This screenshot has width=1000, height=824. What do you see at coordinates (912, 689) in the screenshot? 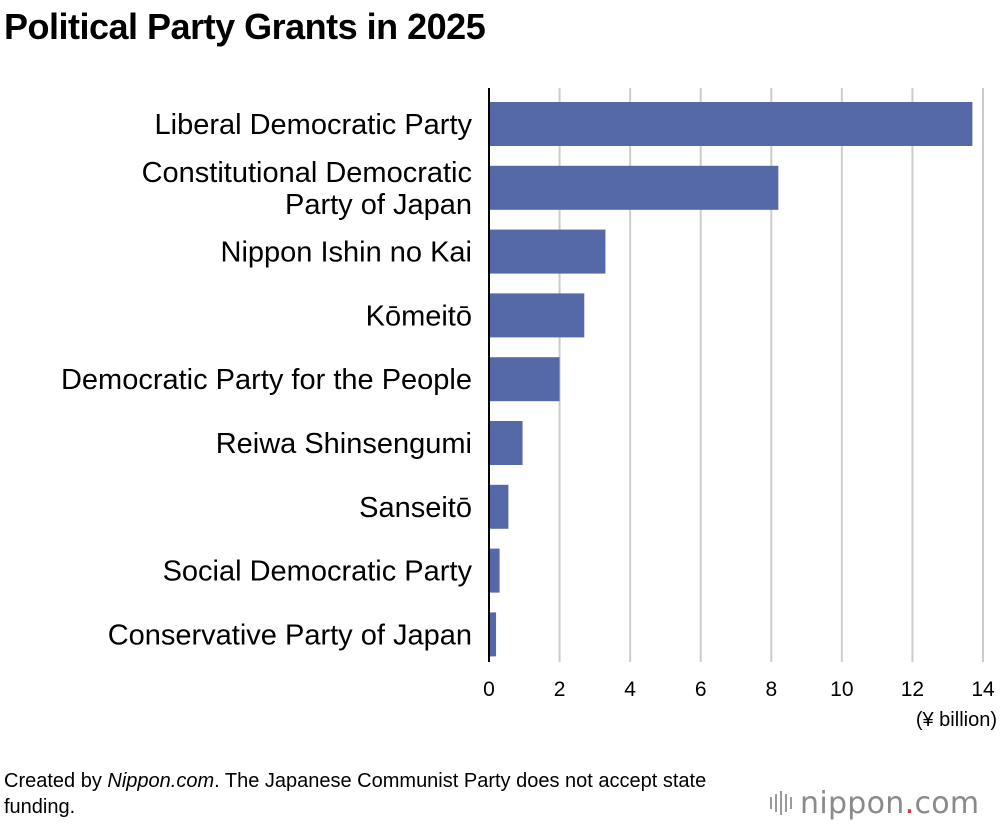
I see `x-tick-label: 12` at bounding box center [912, 689].